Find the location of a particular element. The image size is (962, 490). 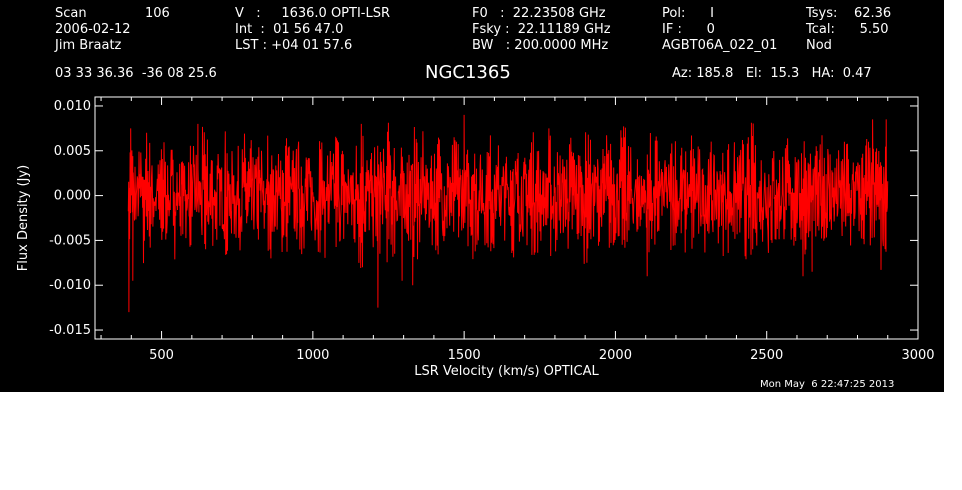

x-tick-label: 3000 is located at coordinates (917, 355).